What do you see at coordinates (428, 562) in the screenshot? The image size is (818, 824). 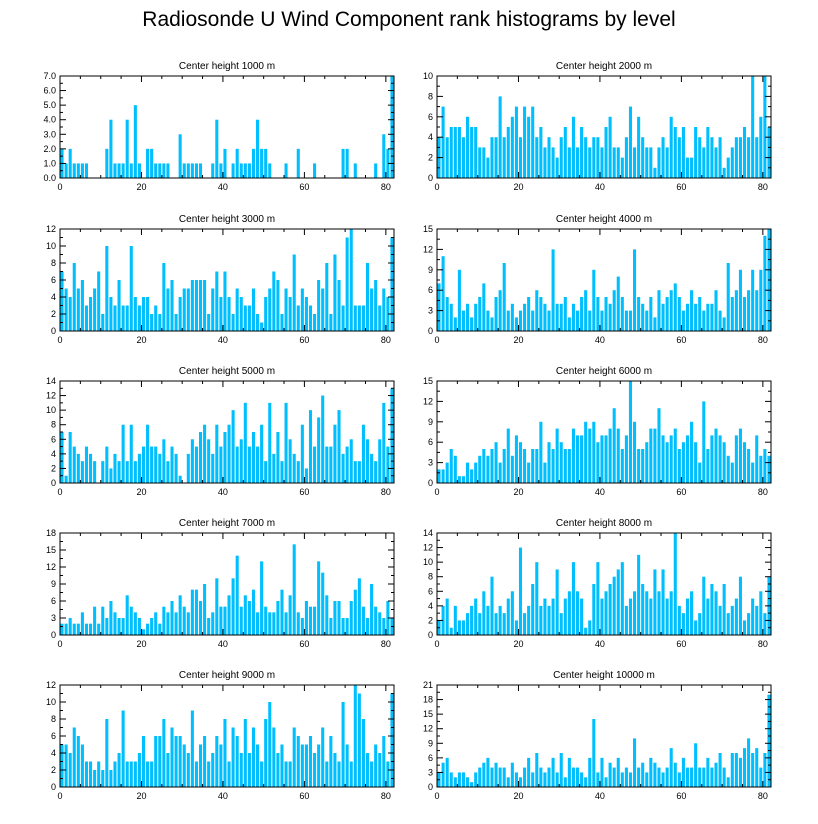 I see `y-tick-label: 10` at bounding box center [428, 562].